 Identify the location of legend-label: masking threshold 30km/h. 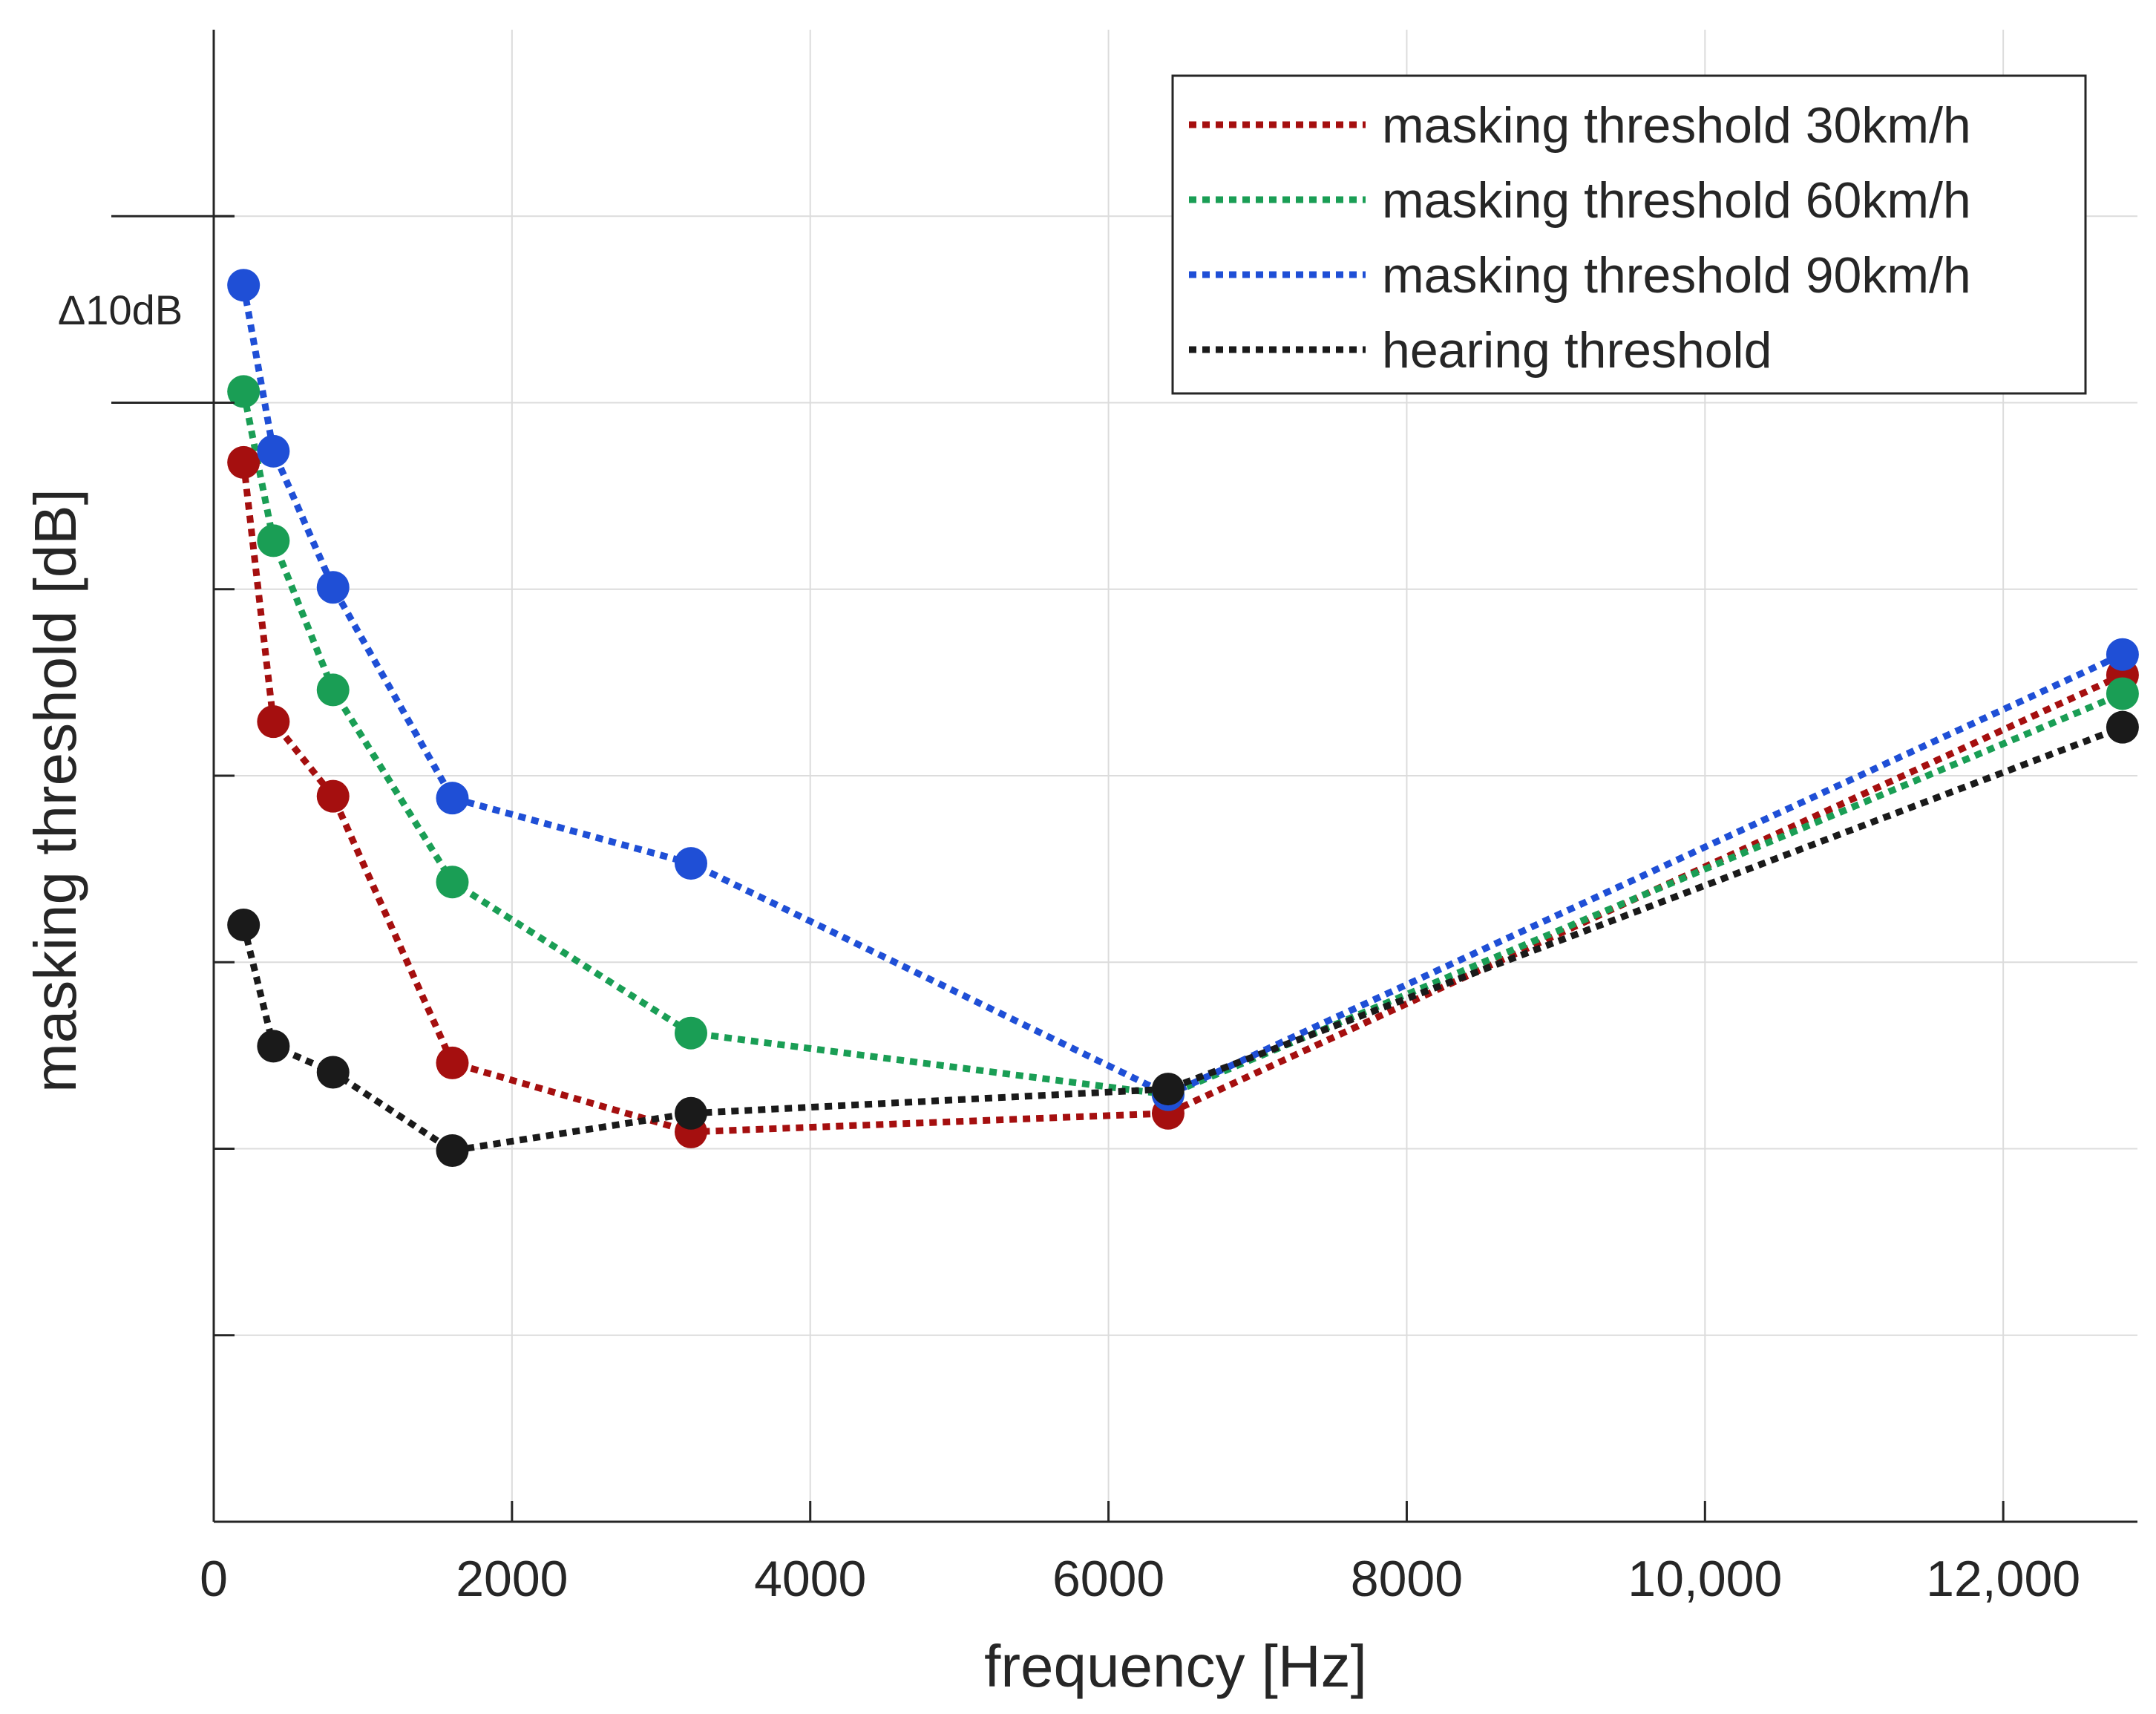
(1676, 125).